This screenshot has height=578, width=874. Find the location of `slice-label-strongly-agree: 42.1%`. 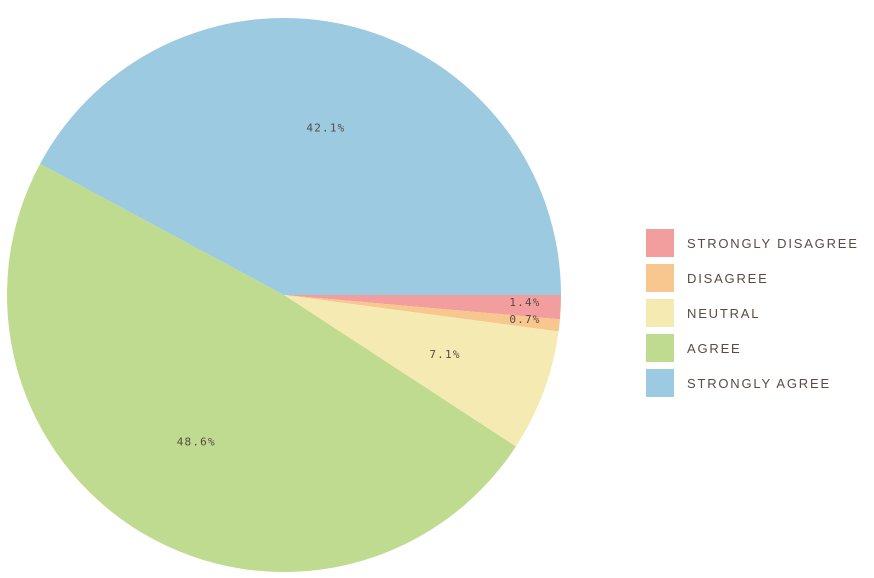

slice-label-strongly-agree: 42.1% is located at coordinates (325, 127).